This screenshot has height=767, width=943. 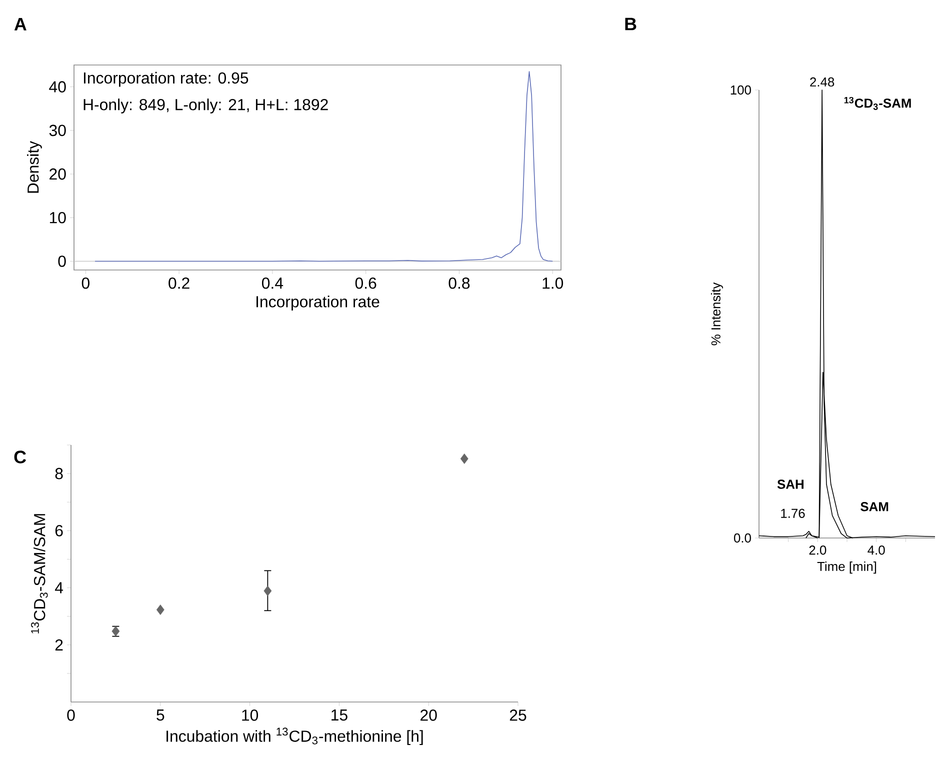 I want to click on annotation: 1.76, so click(x=793, y=513).